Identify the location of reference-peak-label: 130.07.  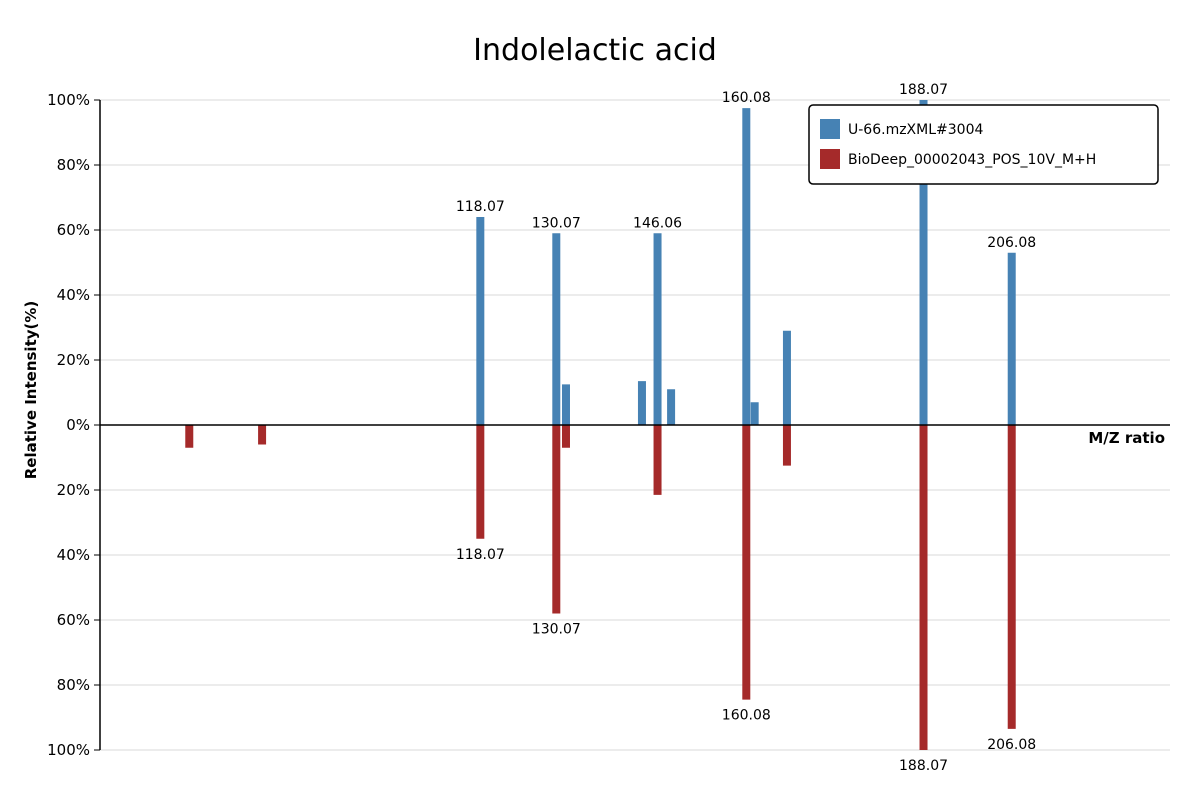
(556, 630).